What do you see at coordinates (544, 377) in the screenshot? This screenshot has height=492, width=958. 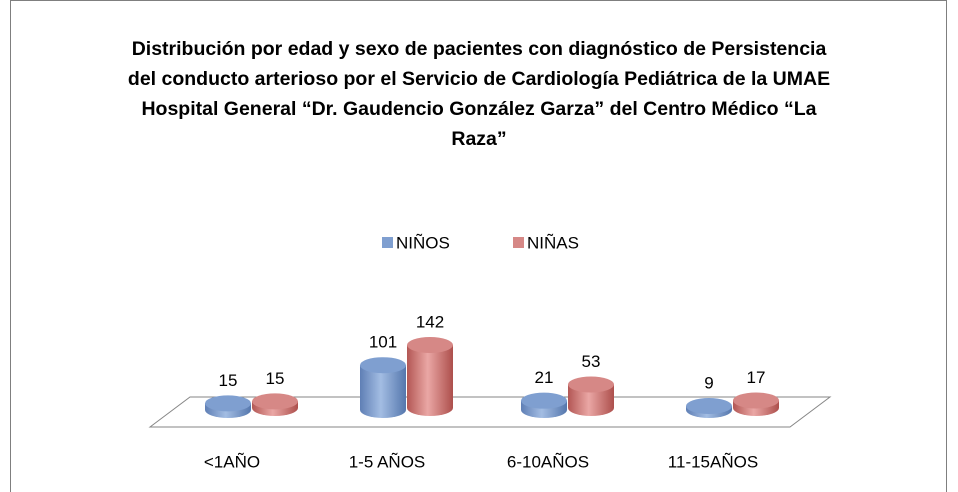 I see `value-label: 21` at bounding box center [544, 377].